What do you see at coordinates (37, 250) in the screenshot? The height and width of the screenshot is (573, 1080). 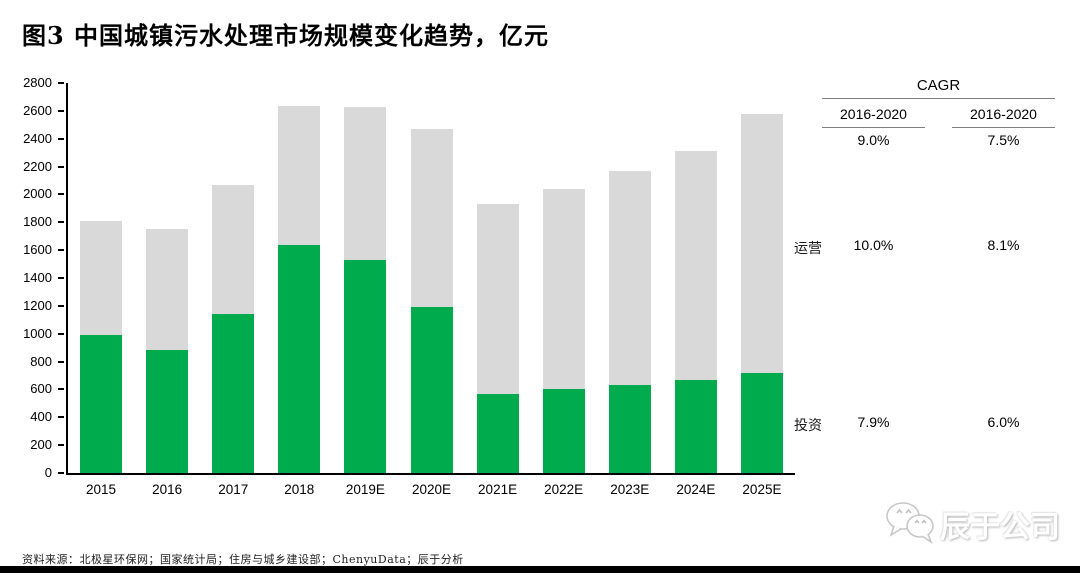 I see `y-axis-tick-label: 1600` at bounding box center [37, 250].